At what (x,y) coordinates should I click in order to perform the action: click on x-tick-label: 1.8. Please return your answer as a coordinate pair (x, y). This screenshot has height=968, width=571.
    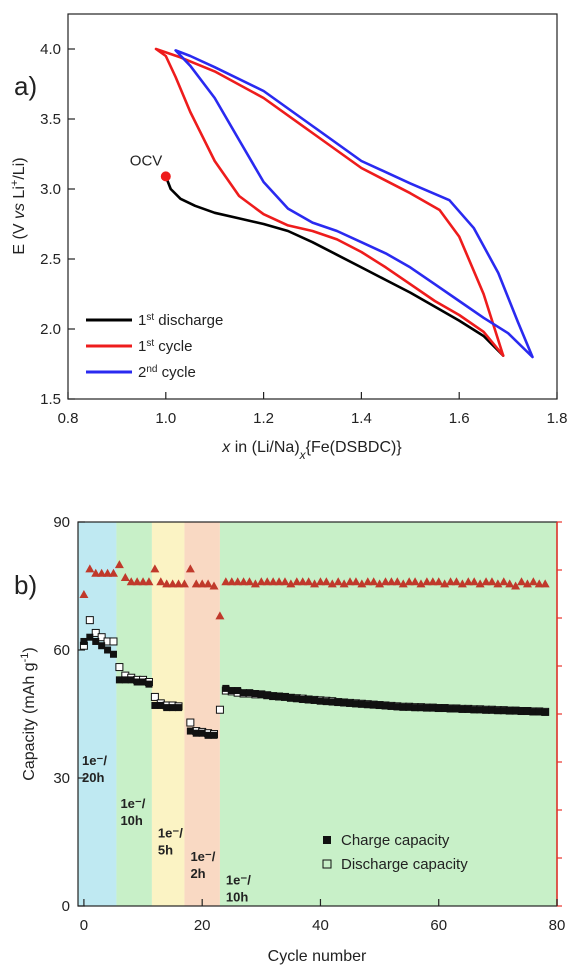
    Looking at the image, I should click on (557, 418).